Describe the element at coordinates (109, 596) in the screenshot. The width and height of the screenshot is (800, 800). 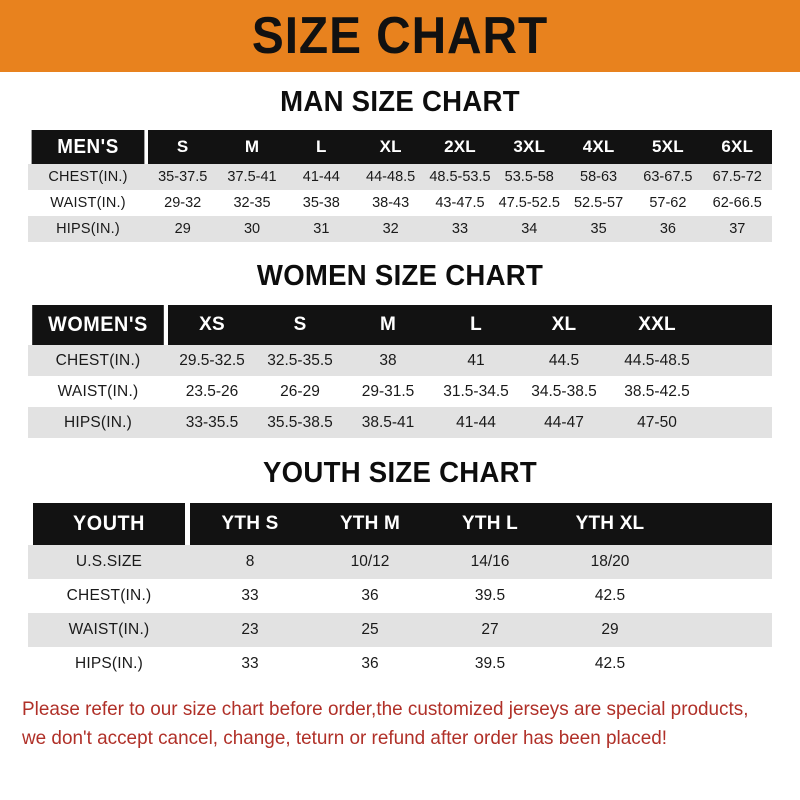
I see `youth-row-label-chest: CHEST(IN.)` at that location.